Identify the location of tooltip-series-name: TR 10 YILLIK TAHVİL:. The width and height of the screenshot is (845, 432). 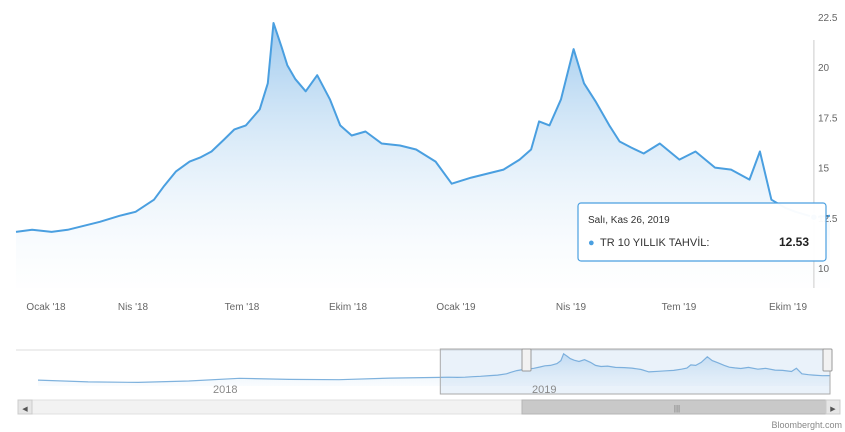
(654, 242).